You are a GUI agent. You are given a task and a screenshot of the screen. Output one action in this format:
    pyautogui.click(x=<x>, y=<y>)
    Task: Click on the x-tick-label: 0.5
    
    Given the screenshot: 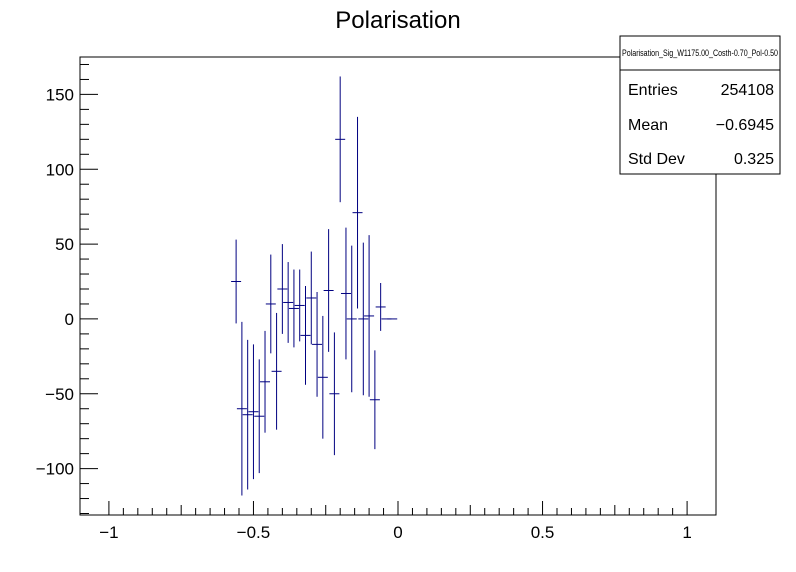 What is the action you would take?
    pyautogui.click(x=543, y=532)
    